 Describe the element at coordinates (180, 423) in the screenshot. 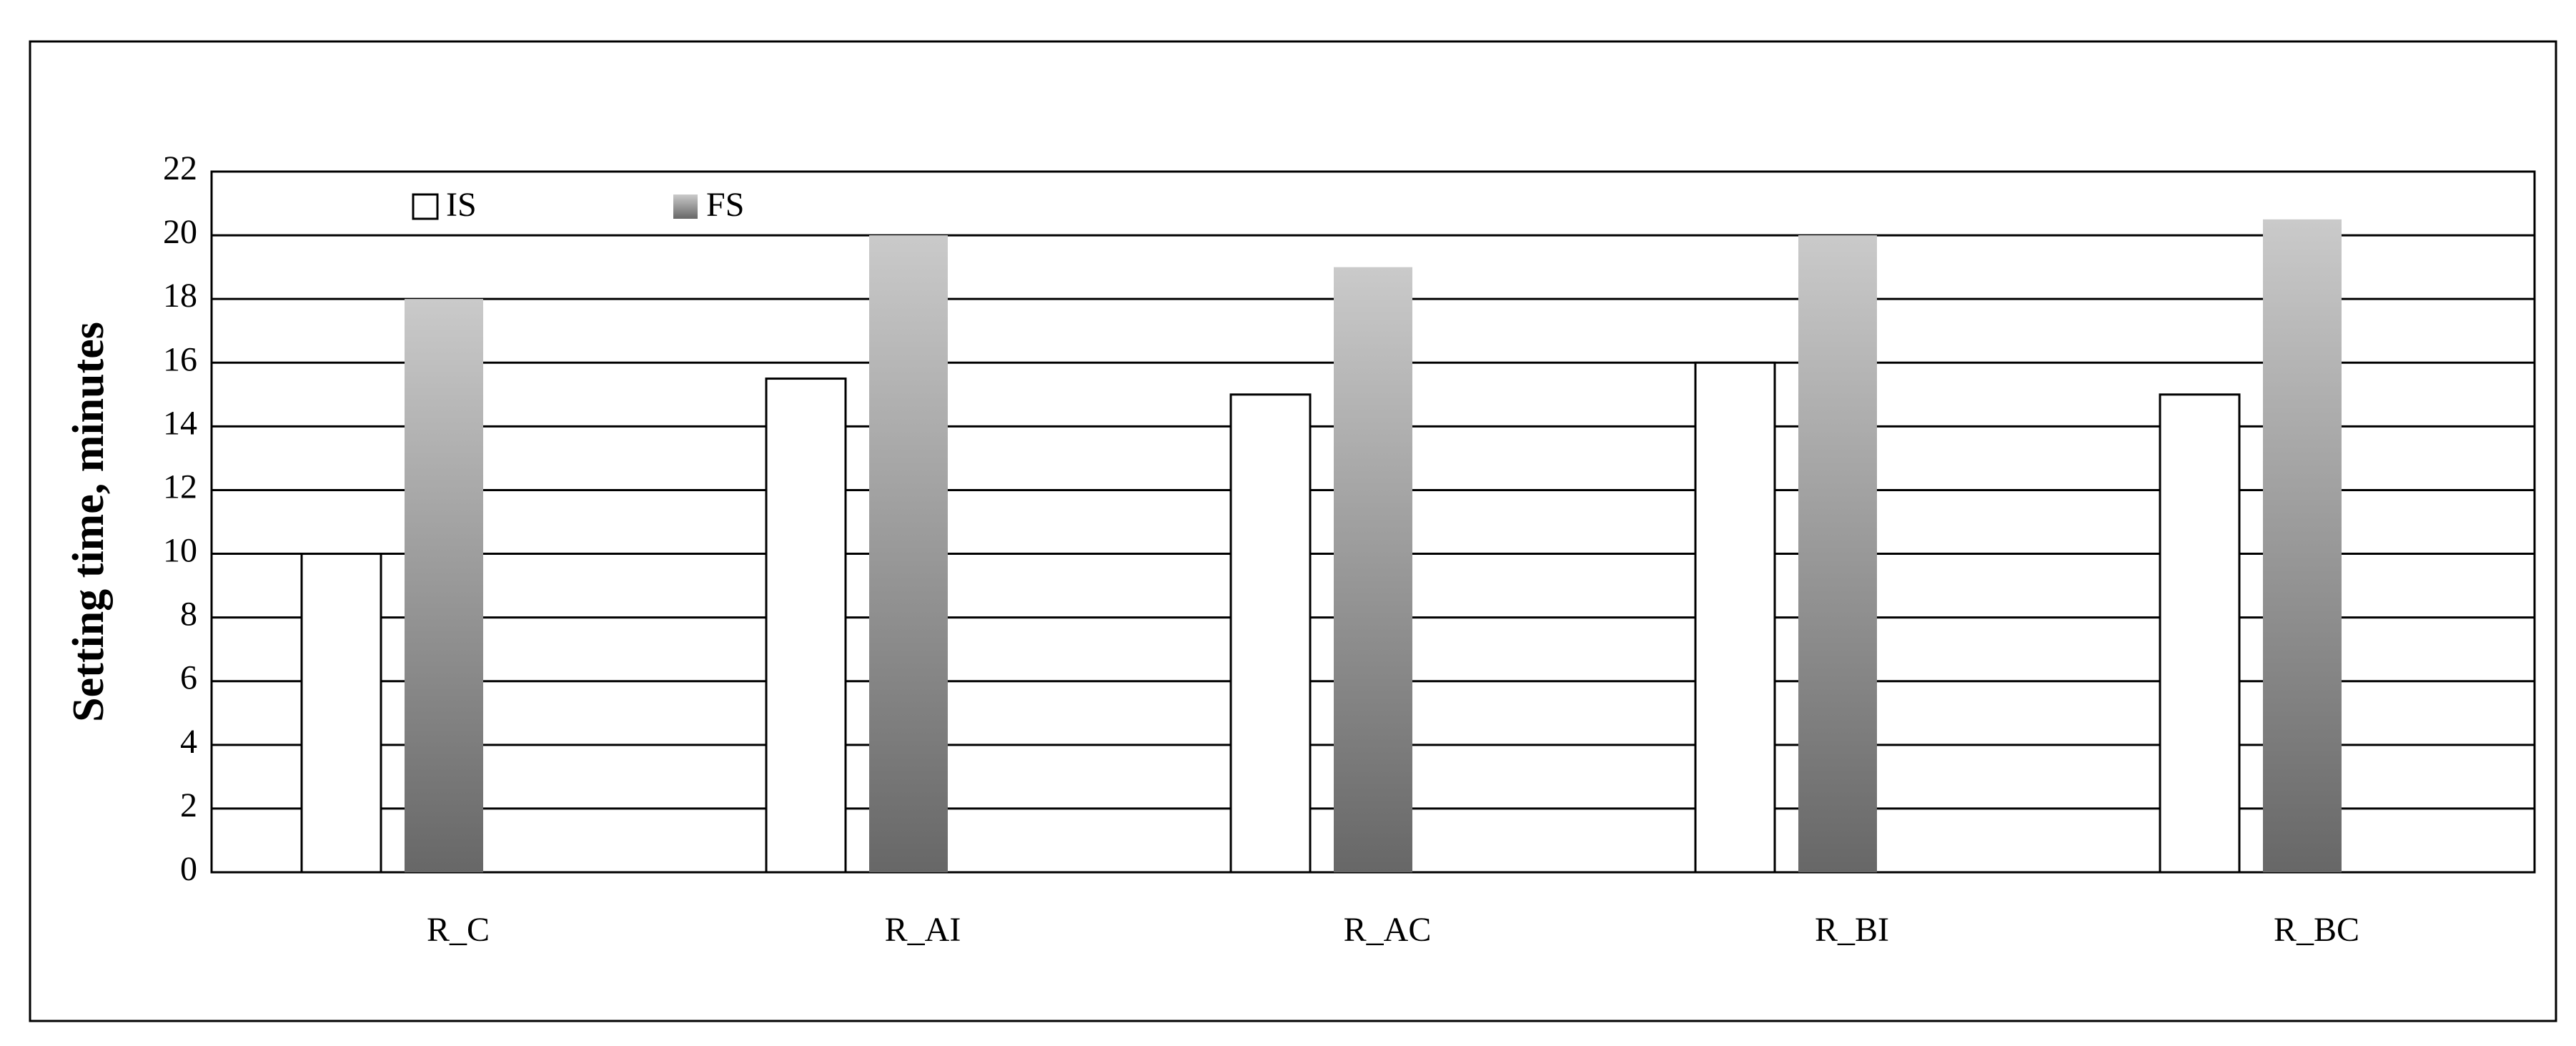

I see `y-tick-label: 14` at that location.